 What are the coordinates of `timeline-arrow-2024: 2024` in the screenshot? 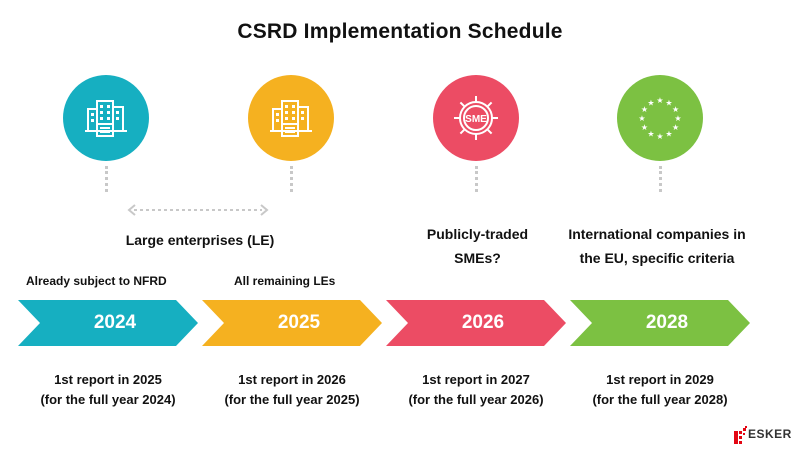 It's located at (108, 323).